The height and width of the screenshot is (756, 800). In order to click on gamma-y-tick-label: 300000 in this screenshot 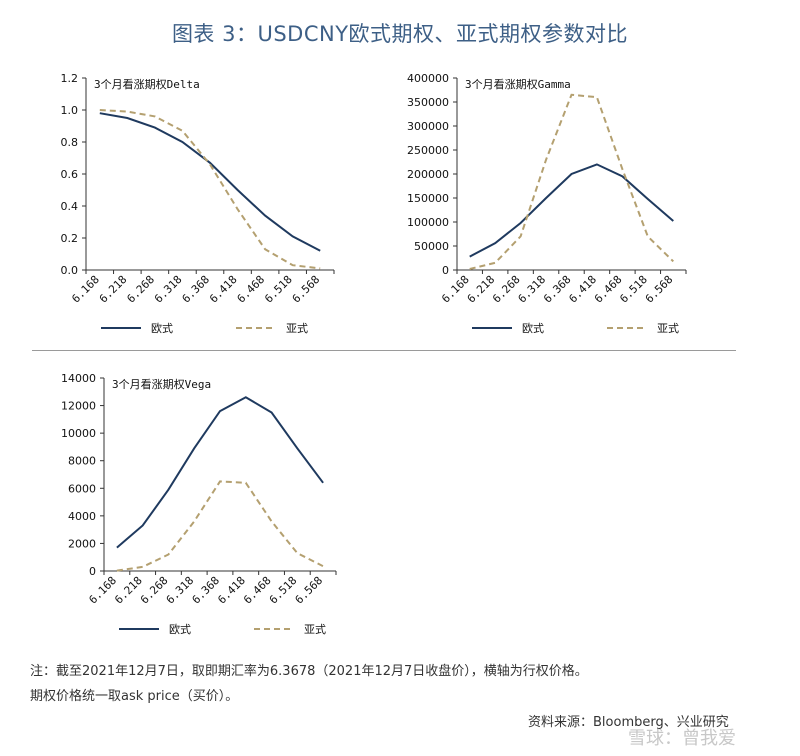, I will do `click(428, 126)`.